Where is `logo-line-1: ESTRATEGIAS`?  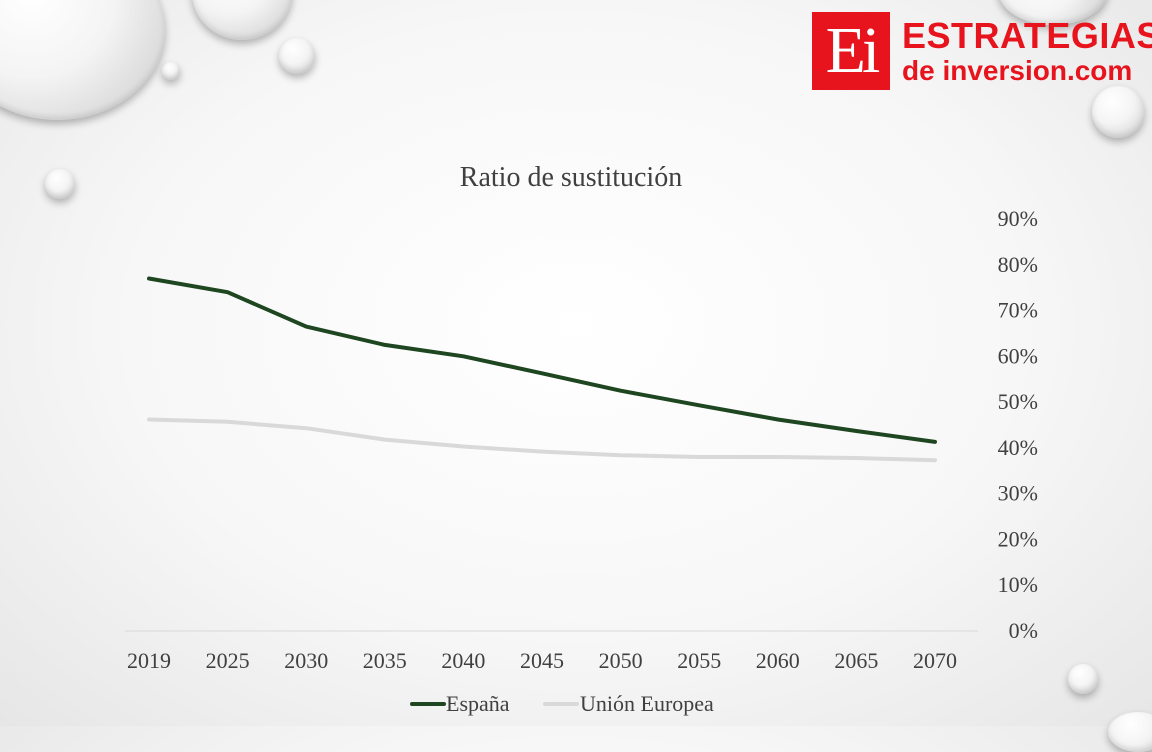
logo-line-1: ESTRATEGIAS is located at coordinates (1027, 35).